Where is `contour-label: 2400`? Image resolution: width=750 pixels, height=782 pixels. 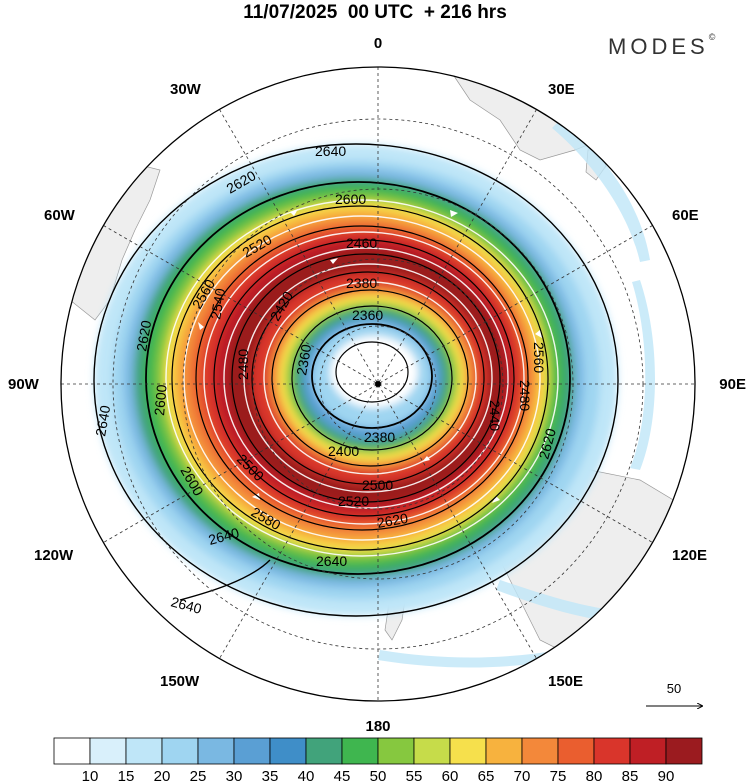
contour-label: 2400 is located at coordinates (343, 451).